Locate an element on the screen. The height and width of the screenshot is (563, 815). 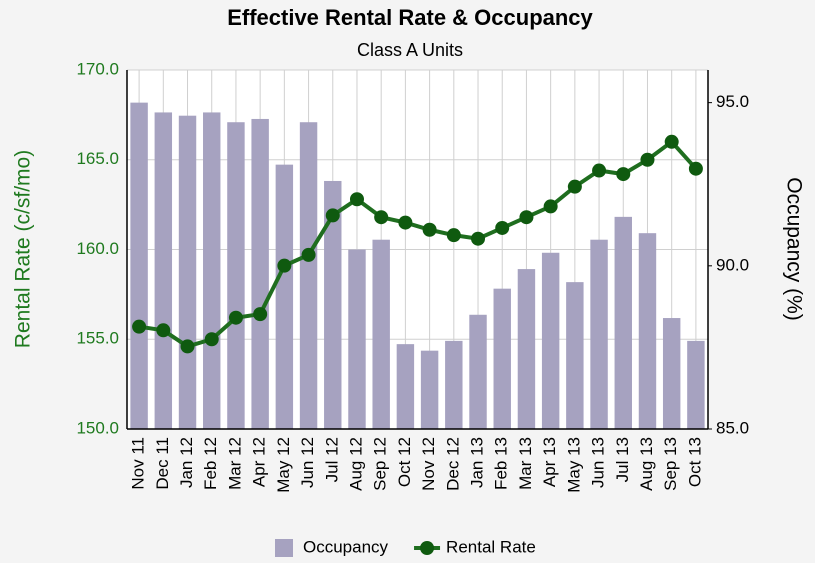
x-tick-label: May 13 is located at coordinates (573, 465).